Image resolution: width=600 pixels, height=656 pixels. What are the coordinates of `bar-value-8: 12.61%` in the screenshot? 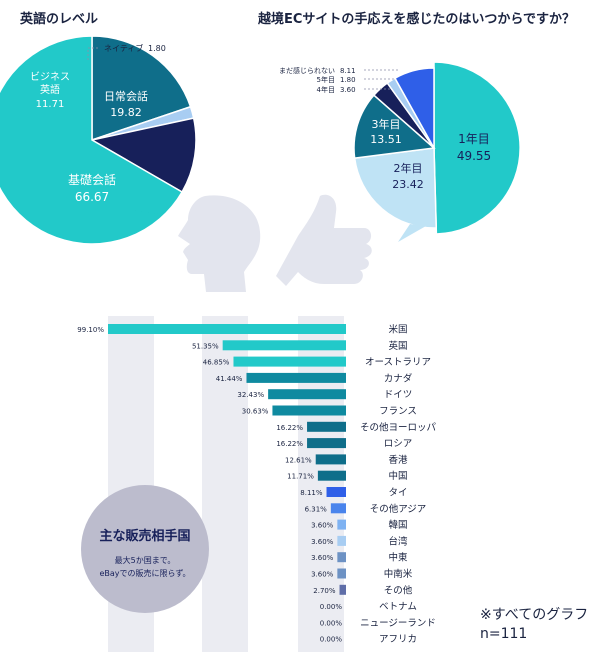 It's located at (298, 460).